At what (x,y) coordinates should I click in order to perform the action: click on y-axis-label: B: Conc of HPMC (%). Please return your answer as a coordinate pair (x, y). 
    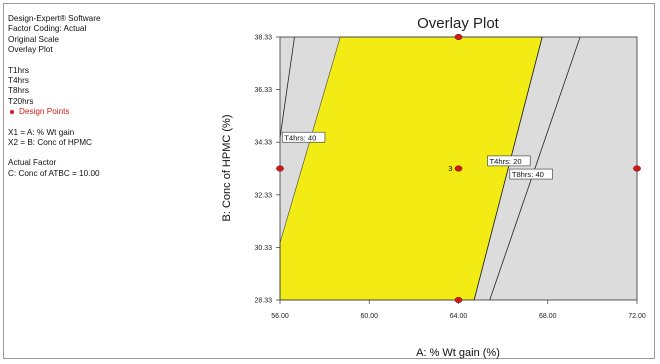
    Looking at the image, I should click on (227, 168).